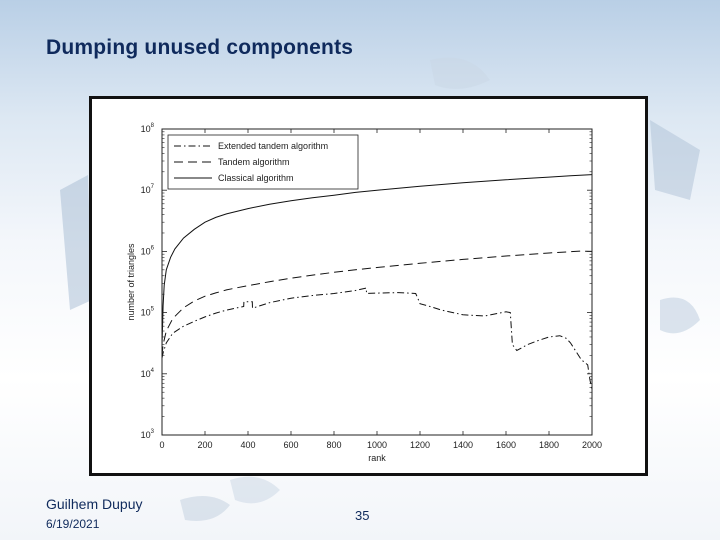 The width and height of the screenshot is (720, 540). I want to click on x-tick-label: 0, so click(161, 445).